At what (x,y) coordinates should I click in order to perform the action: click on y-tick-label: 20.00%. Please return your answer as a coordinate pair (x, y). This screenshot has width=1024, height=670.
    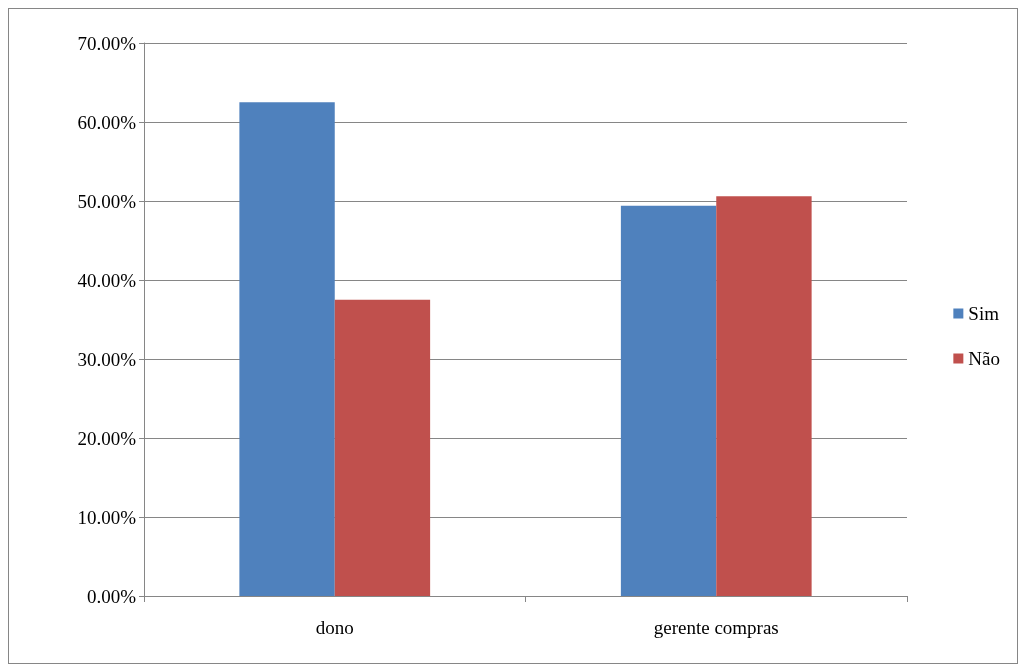
    Looking at the image, I should click on (107, 438).